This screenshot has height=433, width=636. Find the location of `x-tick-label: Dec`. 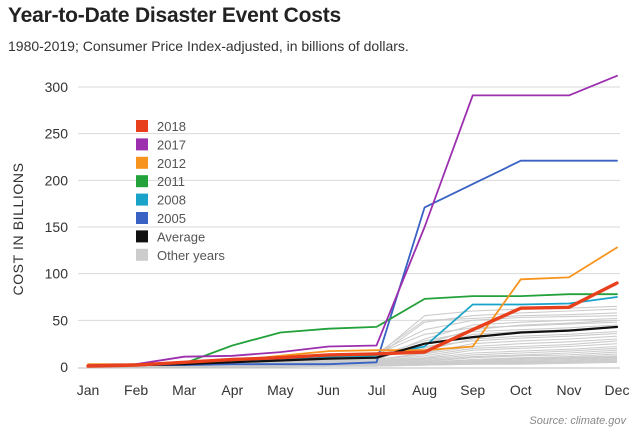

x-tick-label: Dec is located at coordinates (617, 390).